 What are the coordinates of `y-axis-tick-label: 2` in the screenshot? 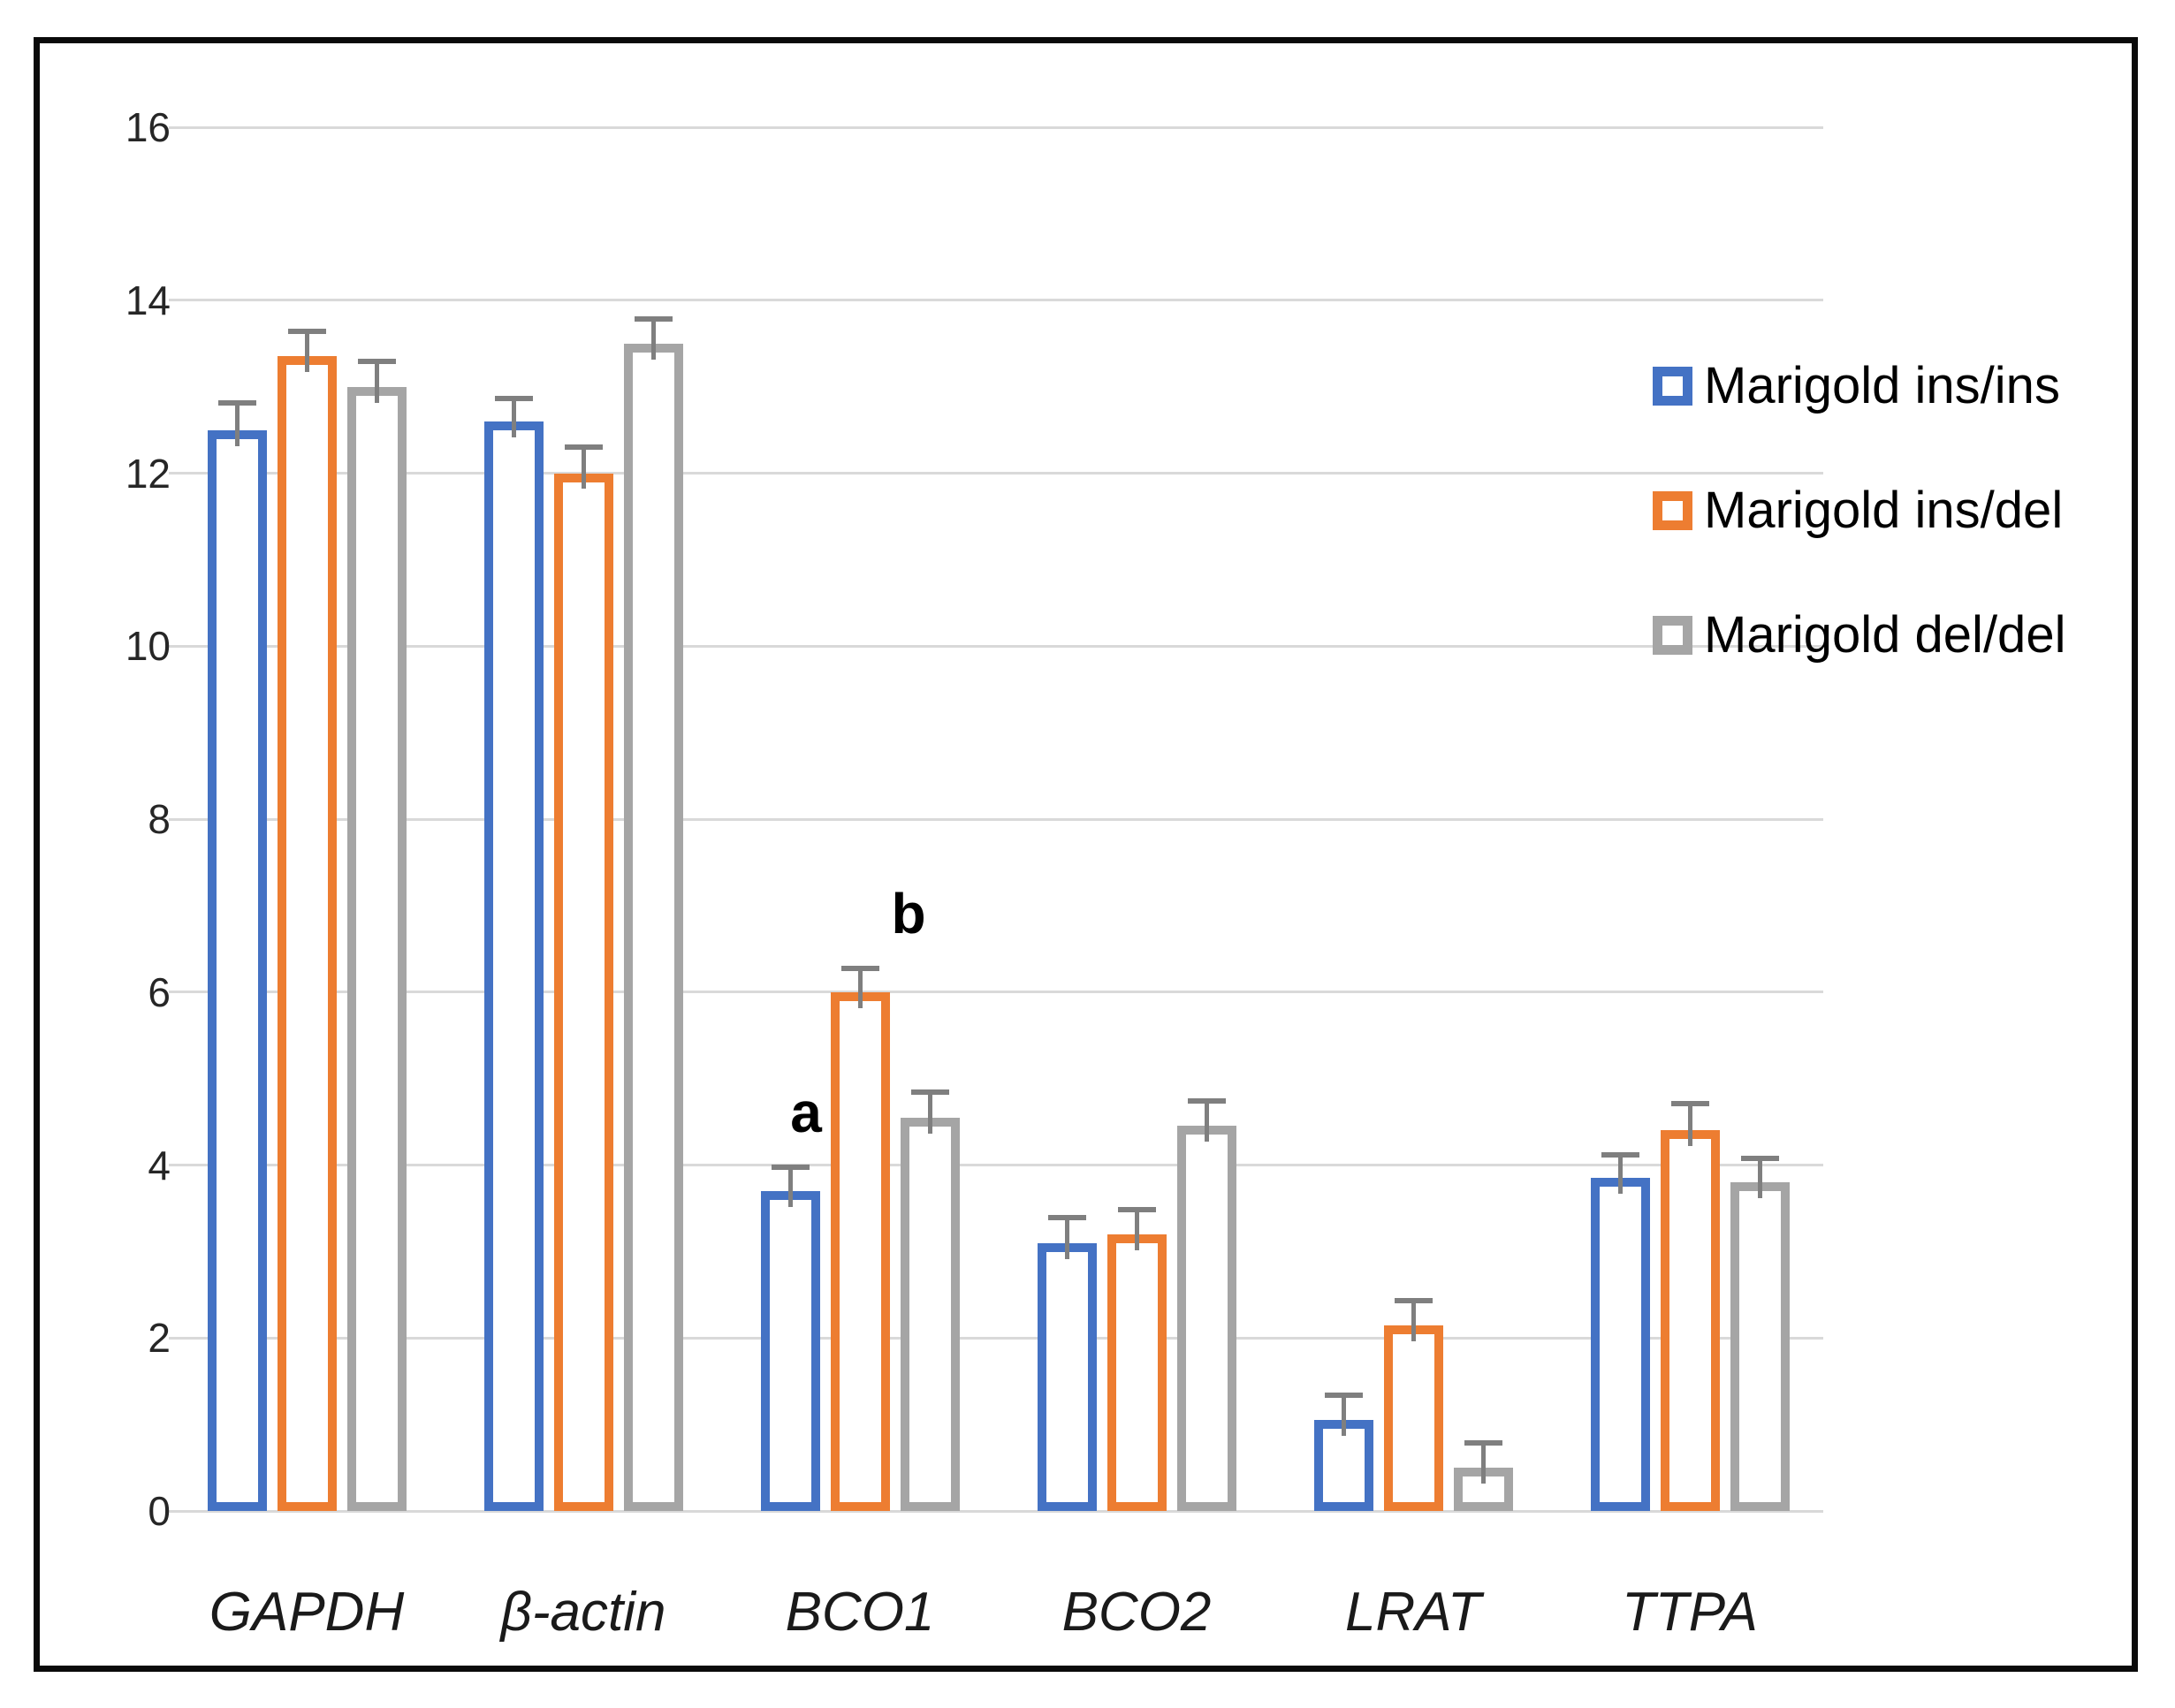 It's located at (159, 1338).